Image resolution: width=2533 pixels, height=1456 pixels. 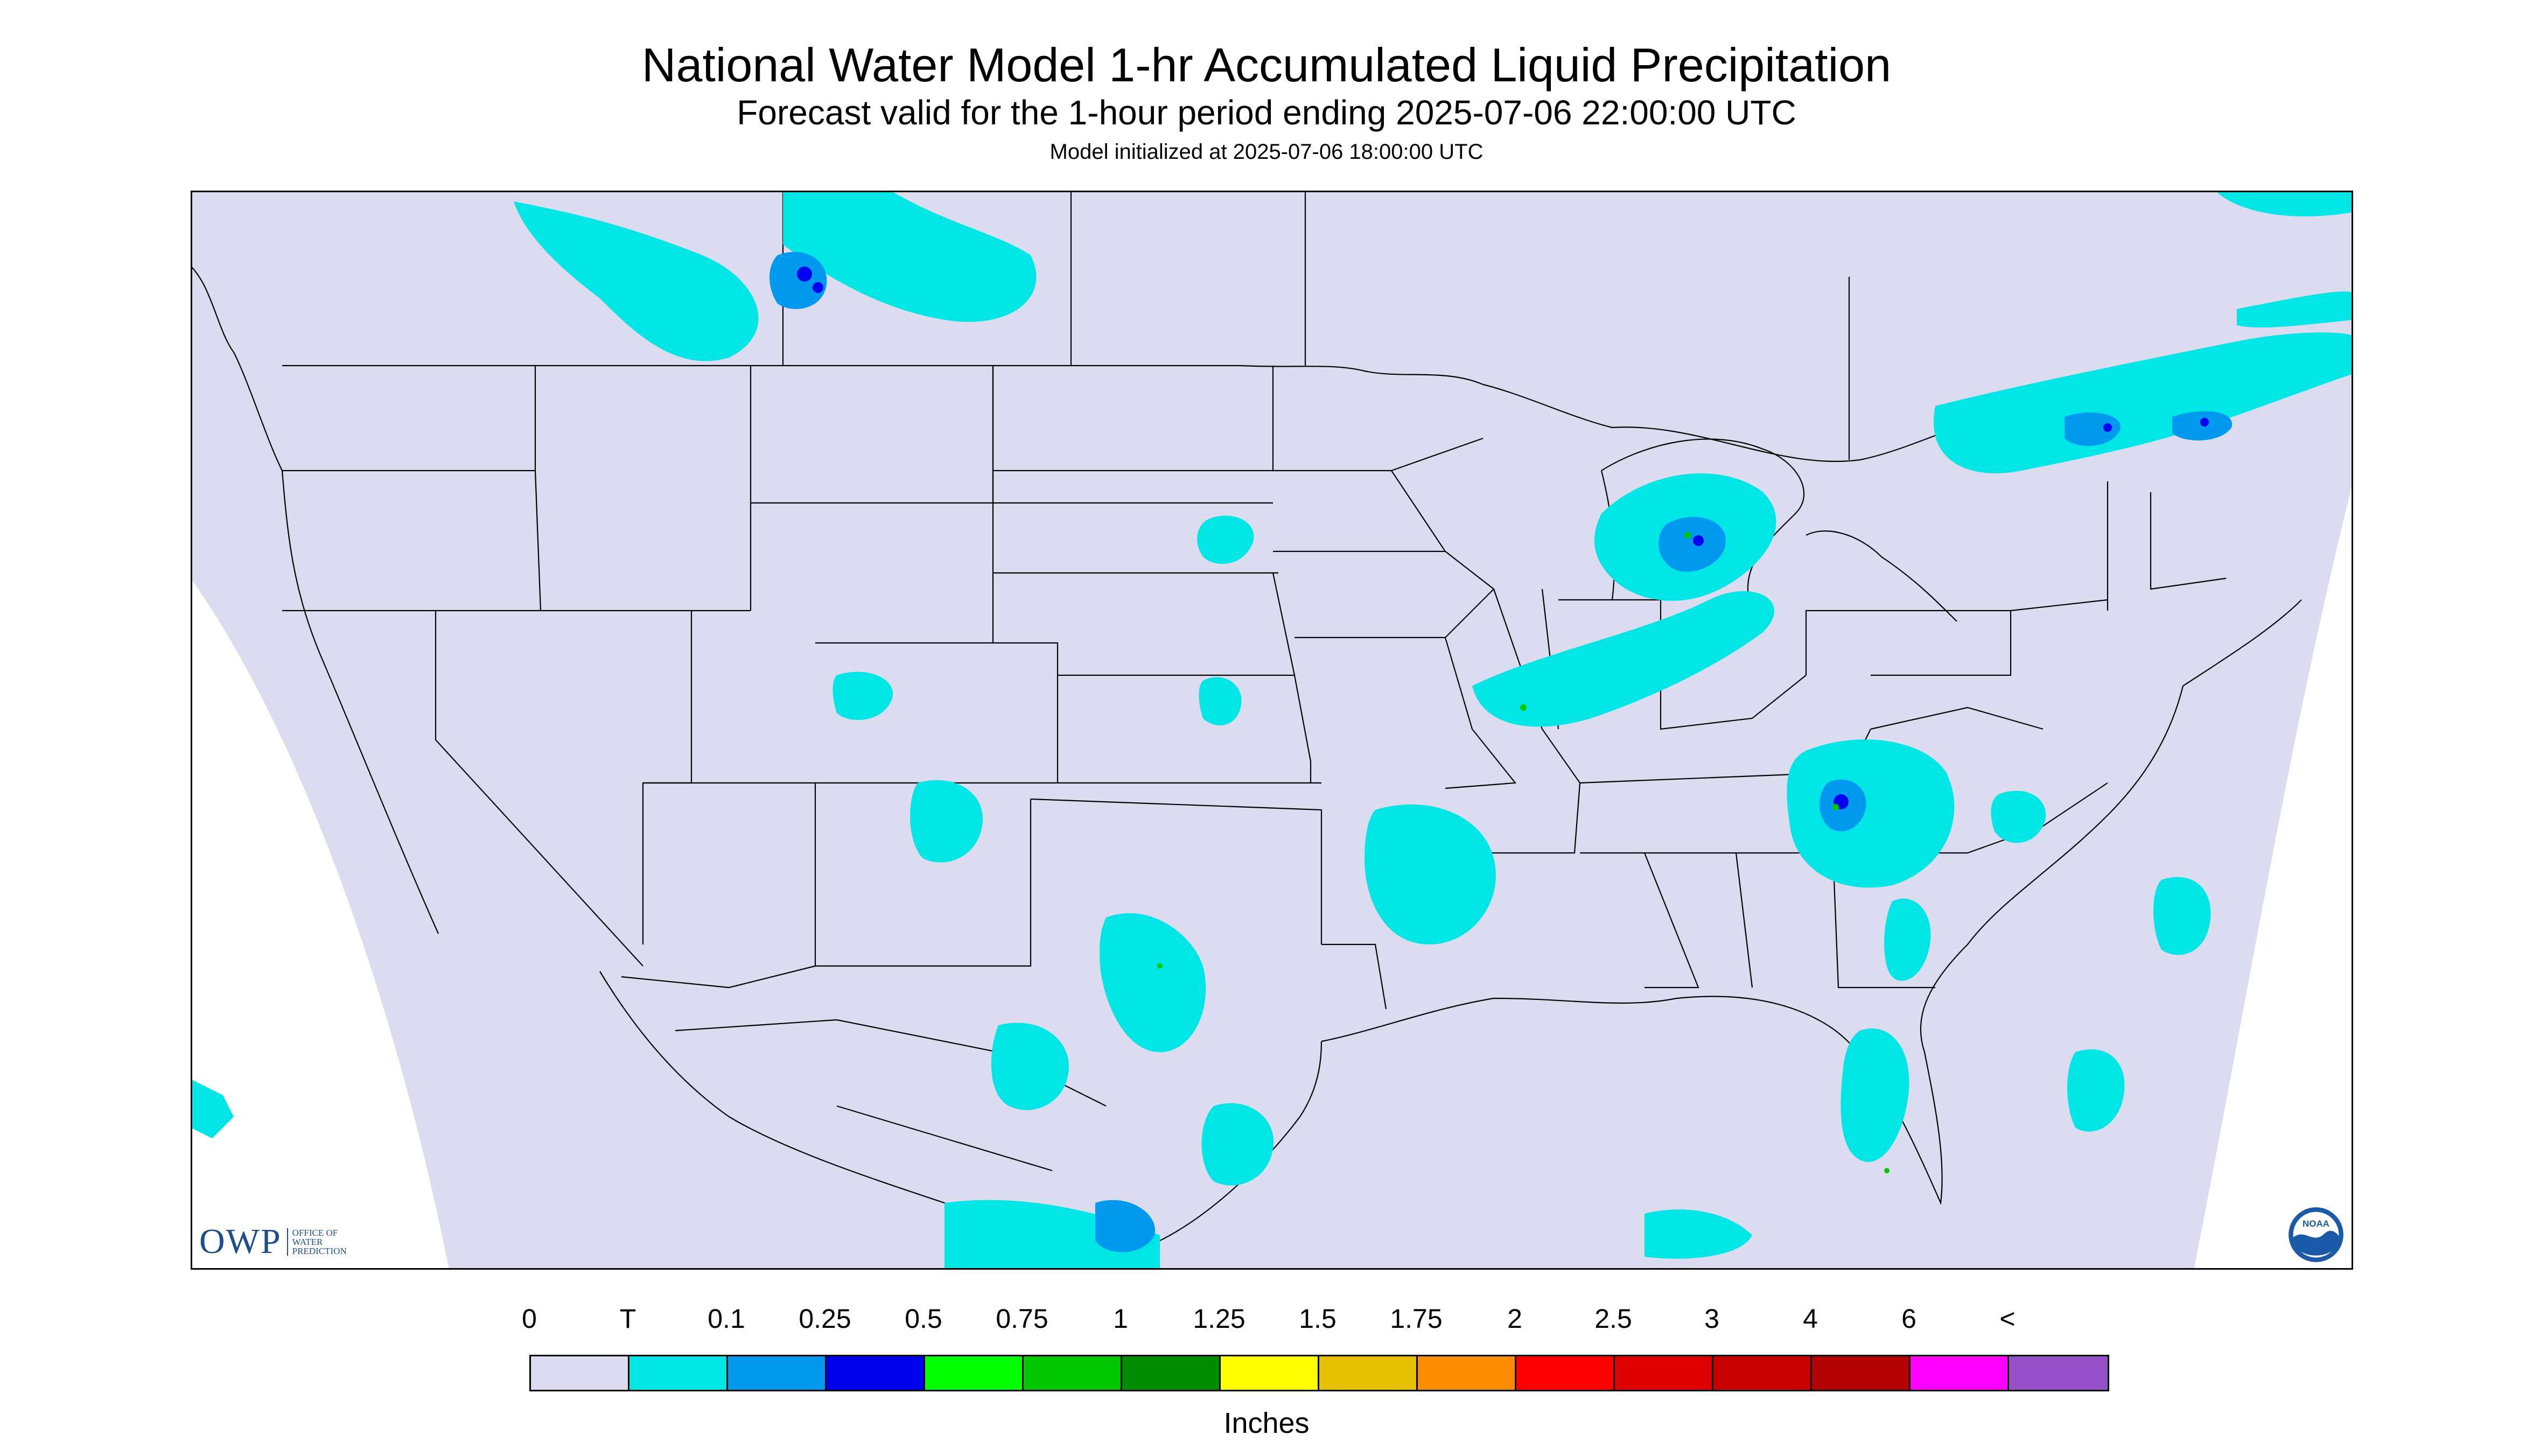 What do you see at coordinates (1613, 1319) in the screenshot?
I see `legend-label: 2.5` at bounding box center [1613, 1319].